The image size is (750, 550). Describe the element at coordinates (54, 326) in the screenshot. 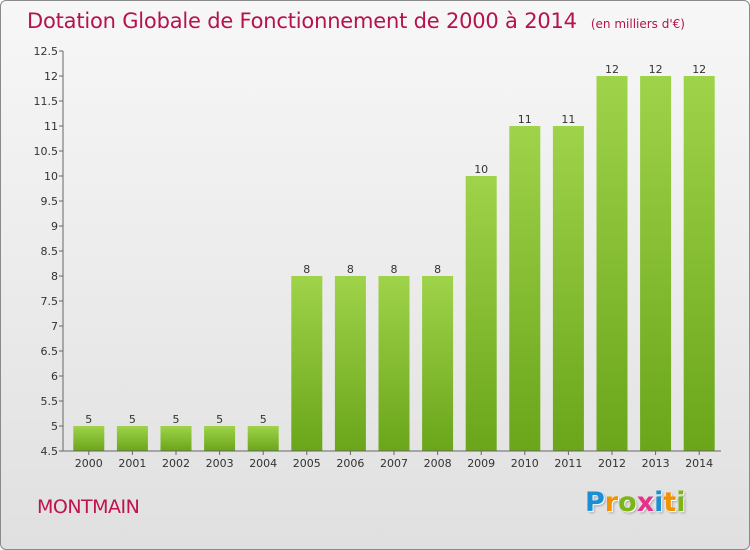

I see `y-tick-label: 7` at that location.